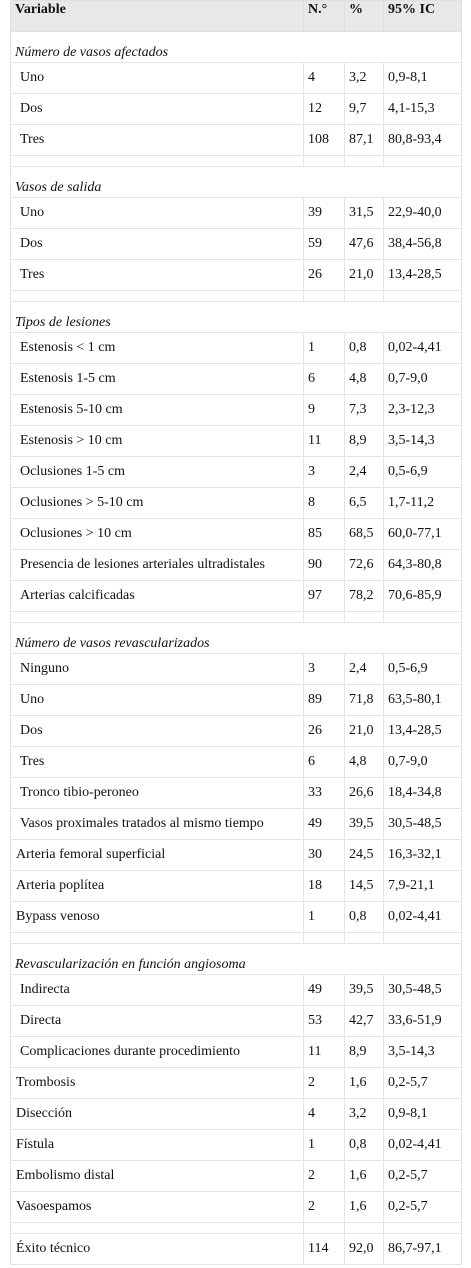  Describe the element at coordinates (236, 410) in the screenshot. I see `table-row: Estenosis 5-10 cm 9 7,3 2,3-12,3` at that location.